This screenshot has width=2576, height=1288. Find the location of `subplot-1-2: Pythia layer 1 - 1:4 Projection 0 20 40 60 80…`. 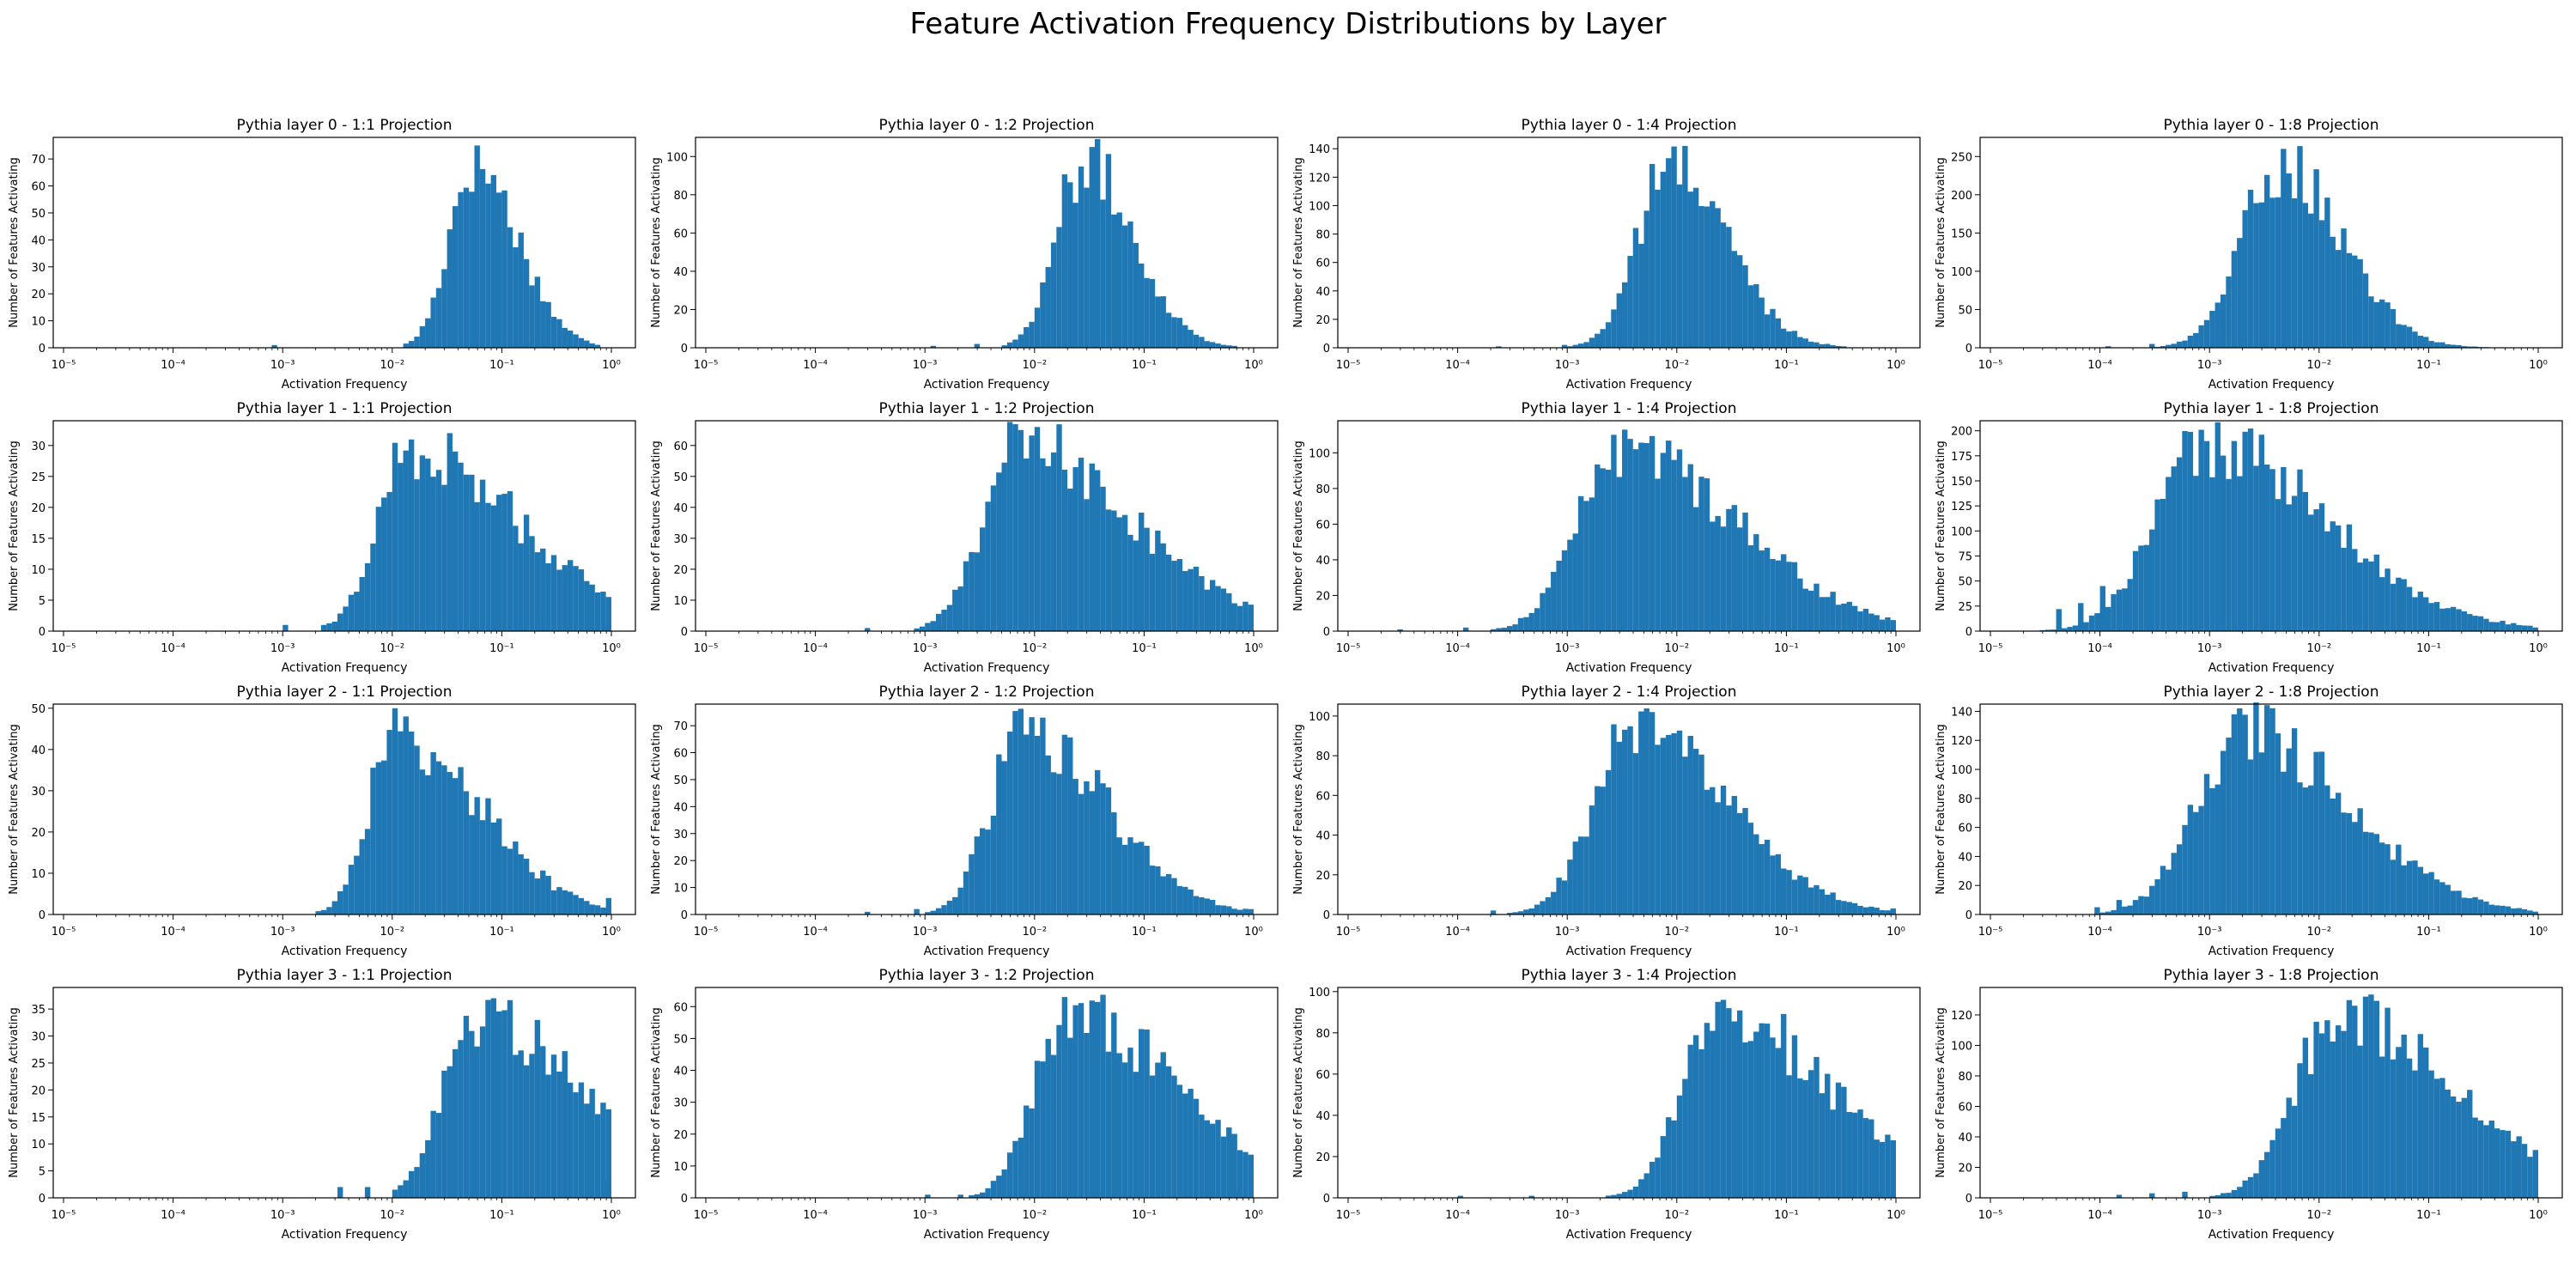

subplot-1-2: Pythia layer 1 - 1:4 Projection 0 20 40 60 80… is located at coordinates (1606, 537).